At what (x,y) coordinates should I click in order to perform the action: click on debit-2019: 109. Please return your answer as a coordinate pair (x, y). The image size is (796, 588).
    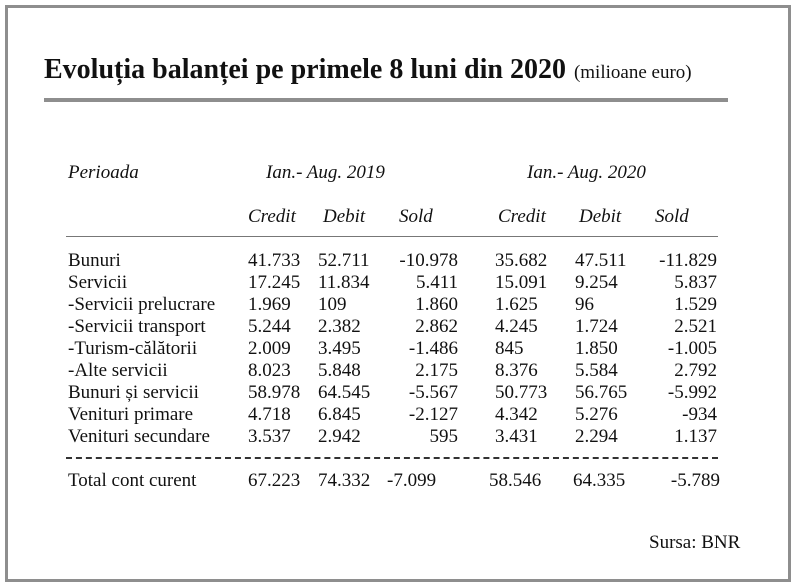
    Looking at the image, I should click on (332, 304).